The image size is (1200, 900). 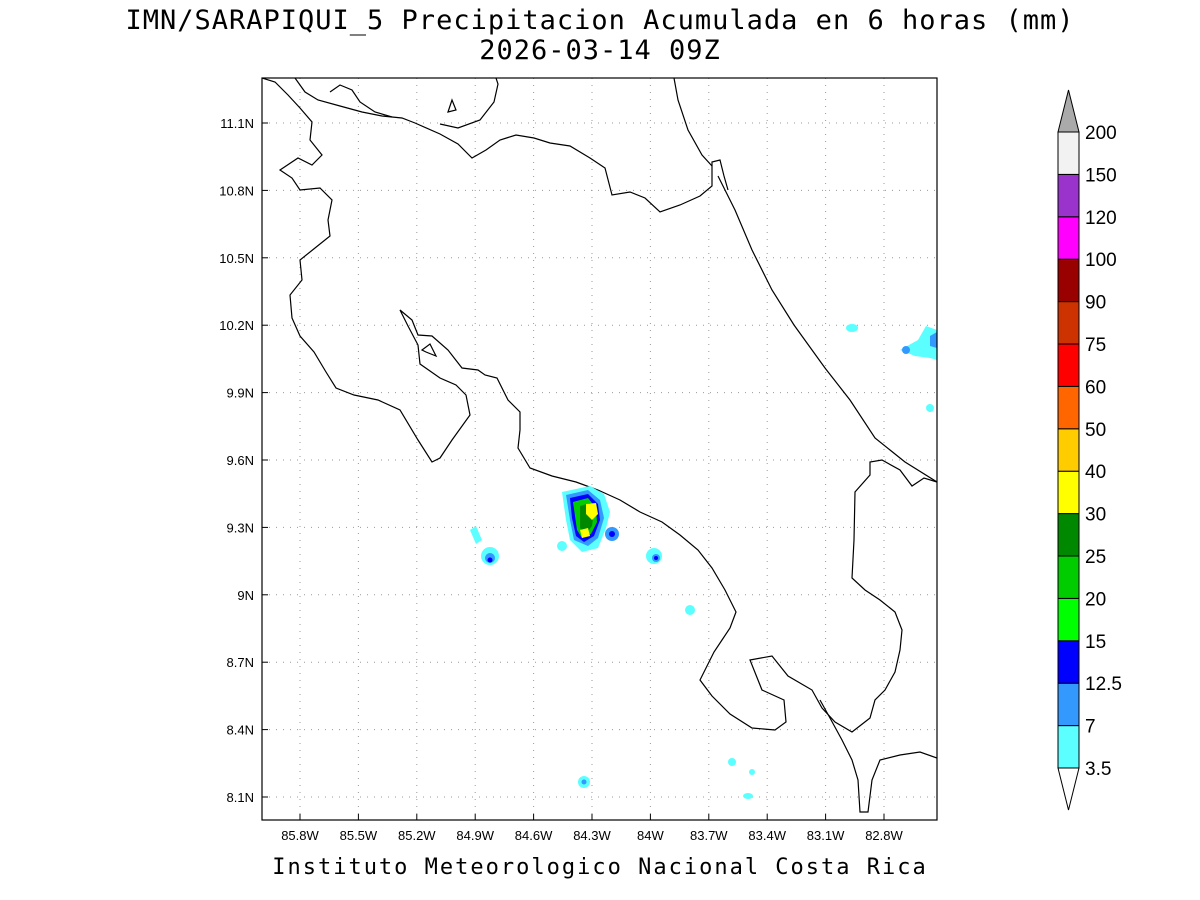 What do you see at coordinates (240, 527) in the screenshot?
I see `lat-tick-label: 9.3N` at bounding box center [240, 527].